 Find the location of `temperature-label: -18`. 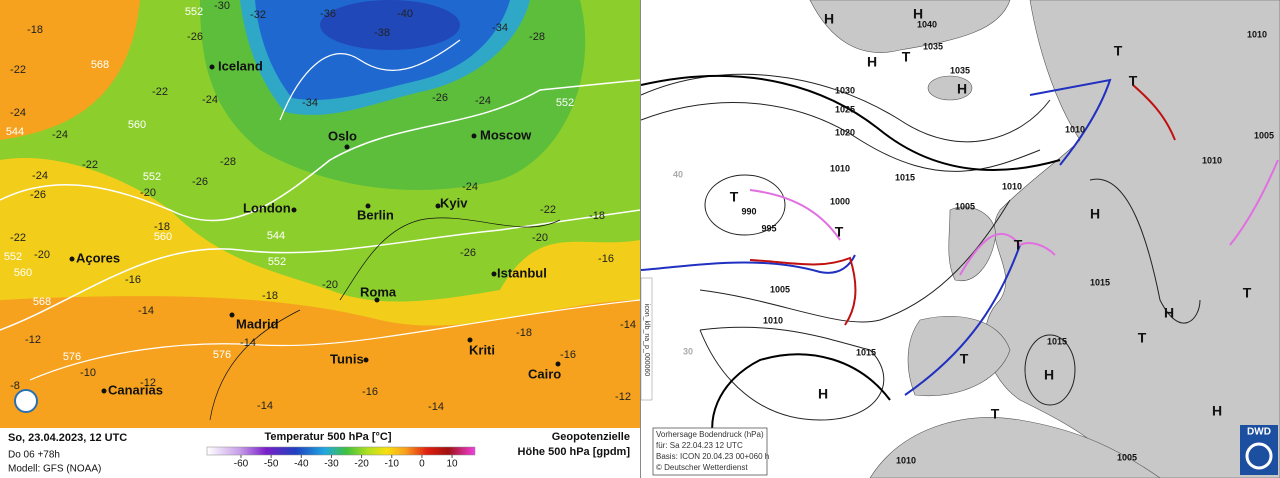

temperature-label: -18 is located at coordinates (35, 30).